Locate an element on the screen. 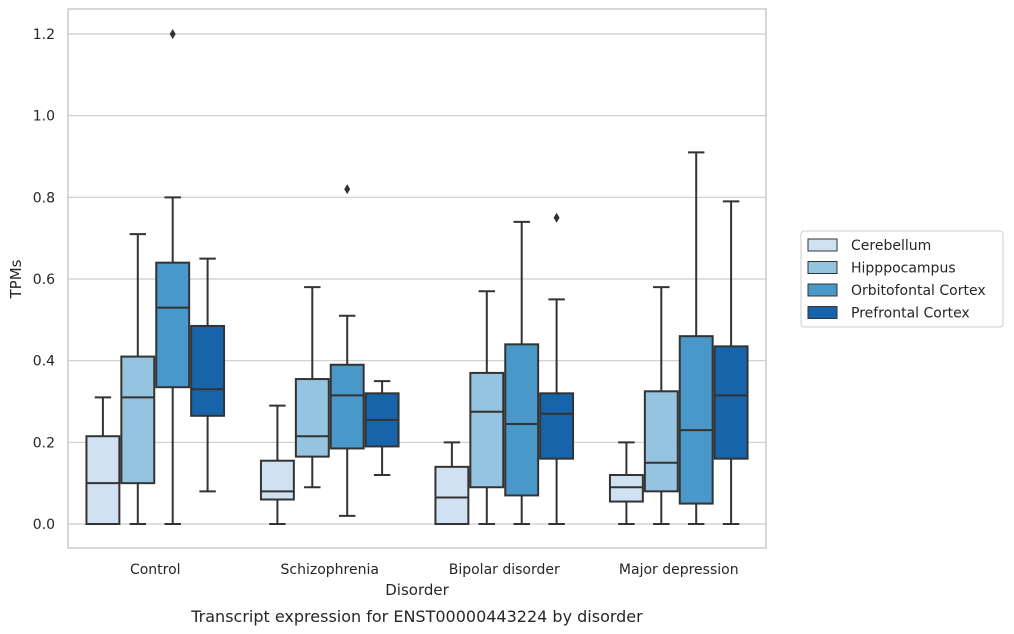  y-tick-label: 1.2 is located at coordinates (44, 35).